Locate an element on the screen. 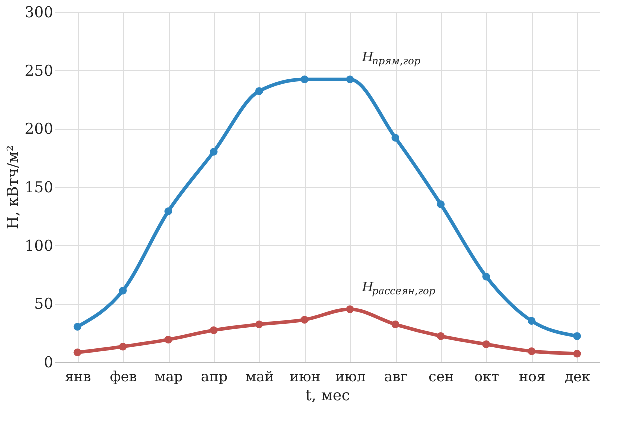 The image size is (619, 434). x-tick-label: апр is located at coordinates (214, 378).